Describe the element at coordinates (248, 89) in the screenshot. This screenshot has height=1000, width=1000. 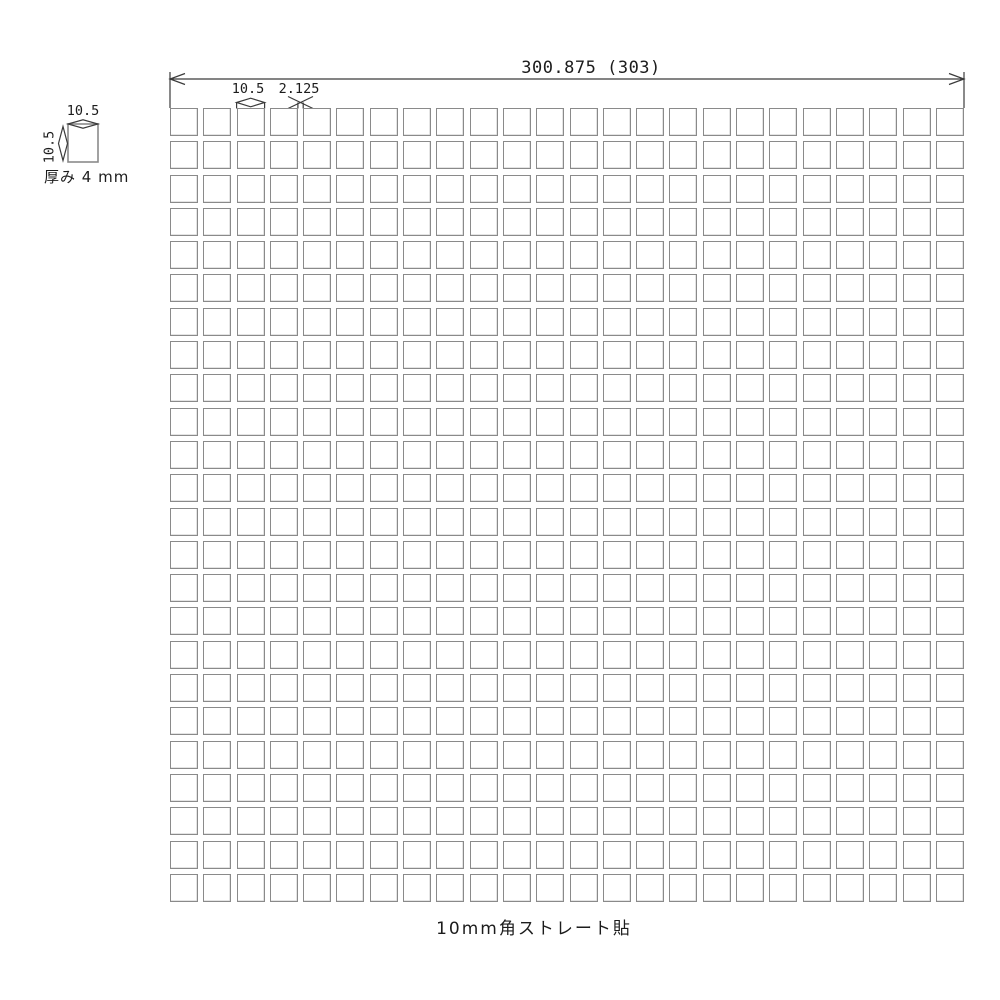
I see `tile-size-dimension-label: 10.5` at that location.